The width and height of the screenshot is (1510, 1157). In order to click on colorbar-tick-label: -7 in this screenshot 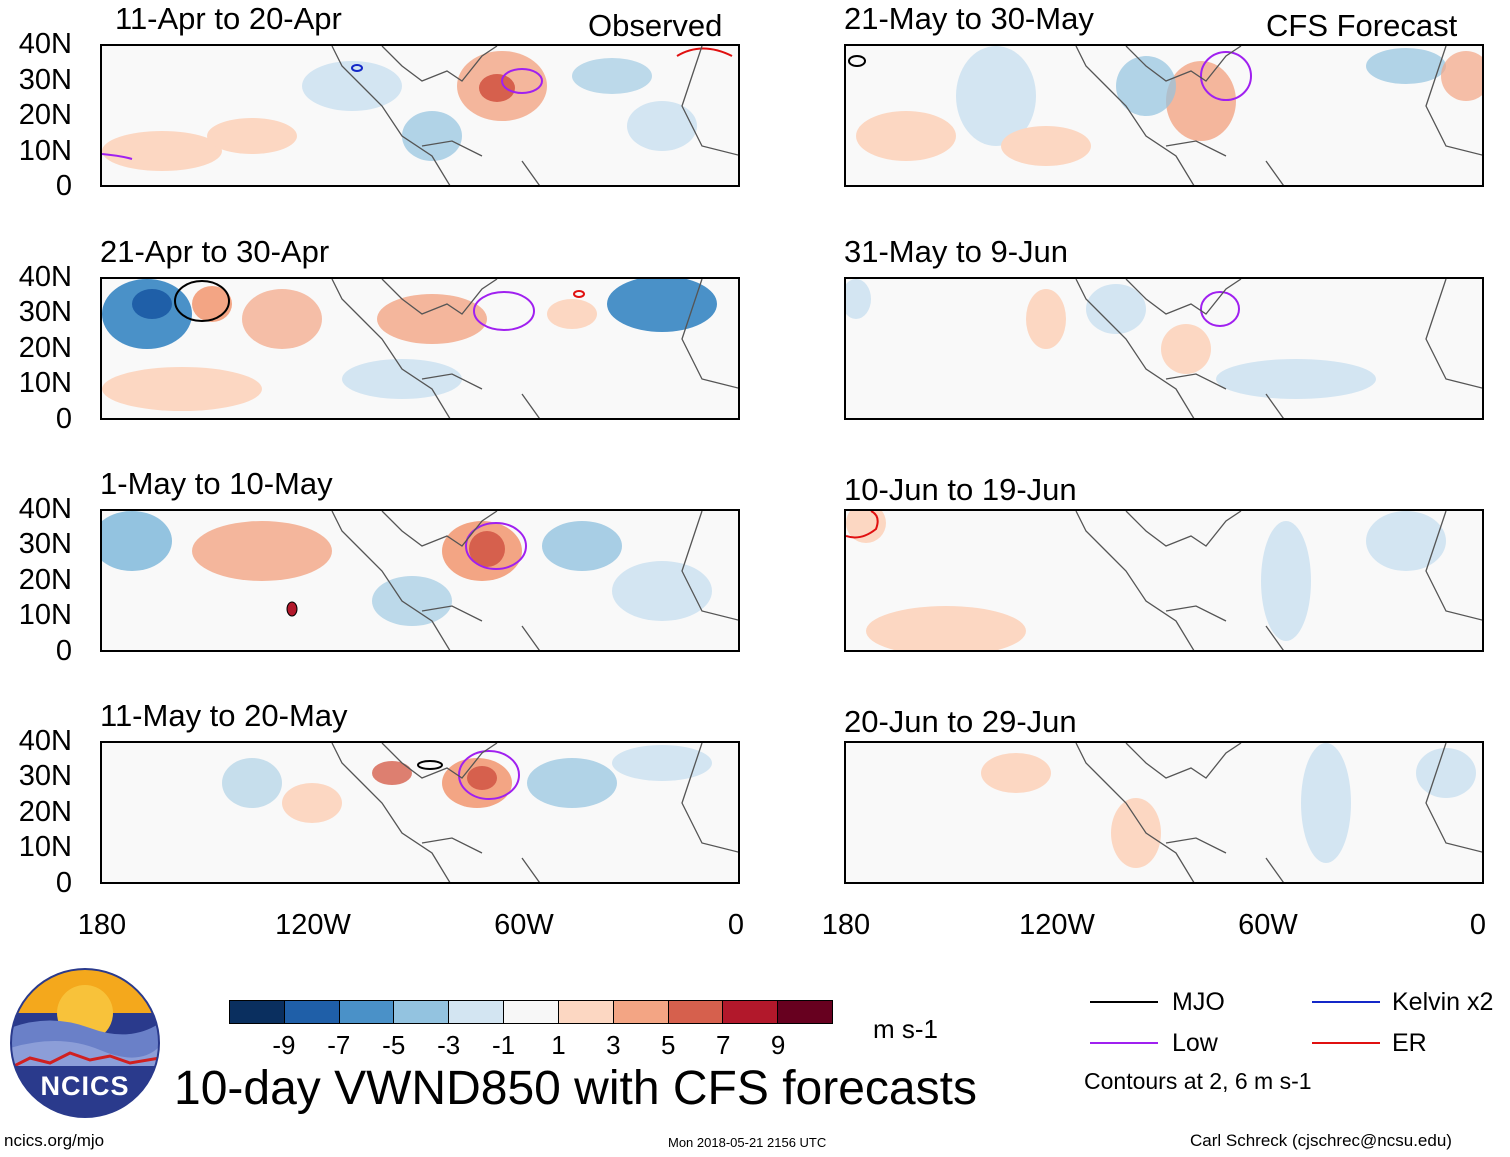, I will do `click(339, 1045)`.